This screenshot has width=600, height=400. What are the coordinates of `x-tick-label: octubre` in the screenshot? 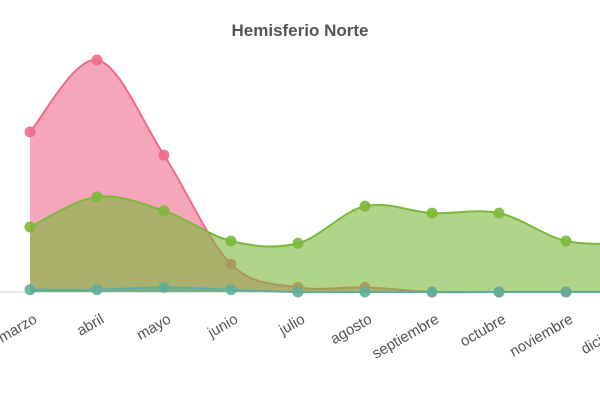 It's located at (483, 331).